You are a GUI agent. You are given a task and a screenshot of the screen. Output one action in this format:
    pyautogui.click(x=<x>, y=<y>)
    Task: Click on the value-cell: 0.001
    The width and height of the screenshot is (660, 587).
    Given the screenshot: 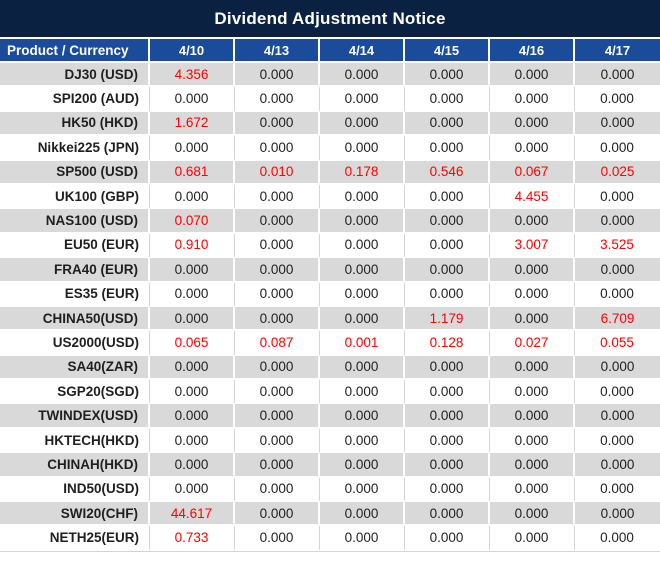 What is the action you would take?
    pyautogui.click(x=362, y=343)
    